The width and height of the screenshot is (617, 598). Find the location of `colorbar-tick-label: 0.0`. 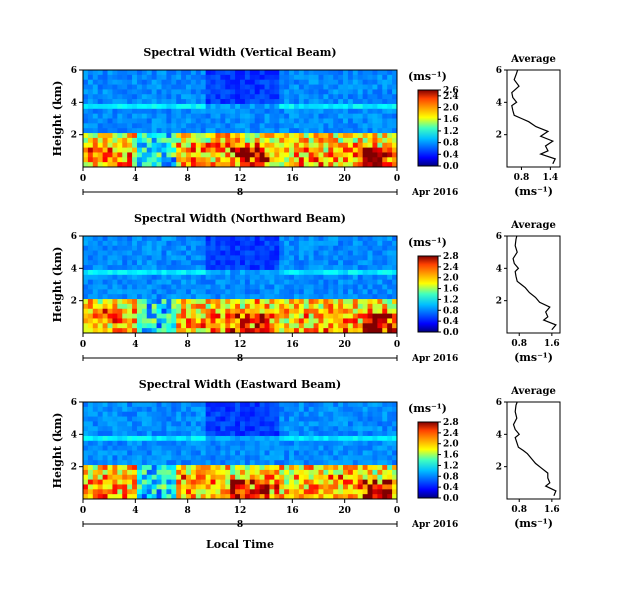

colorbar-tick-label: 0.0 is located at coordinates (451, 499).